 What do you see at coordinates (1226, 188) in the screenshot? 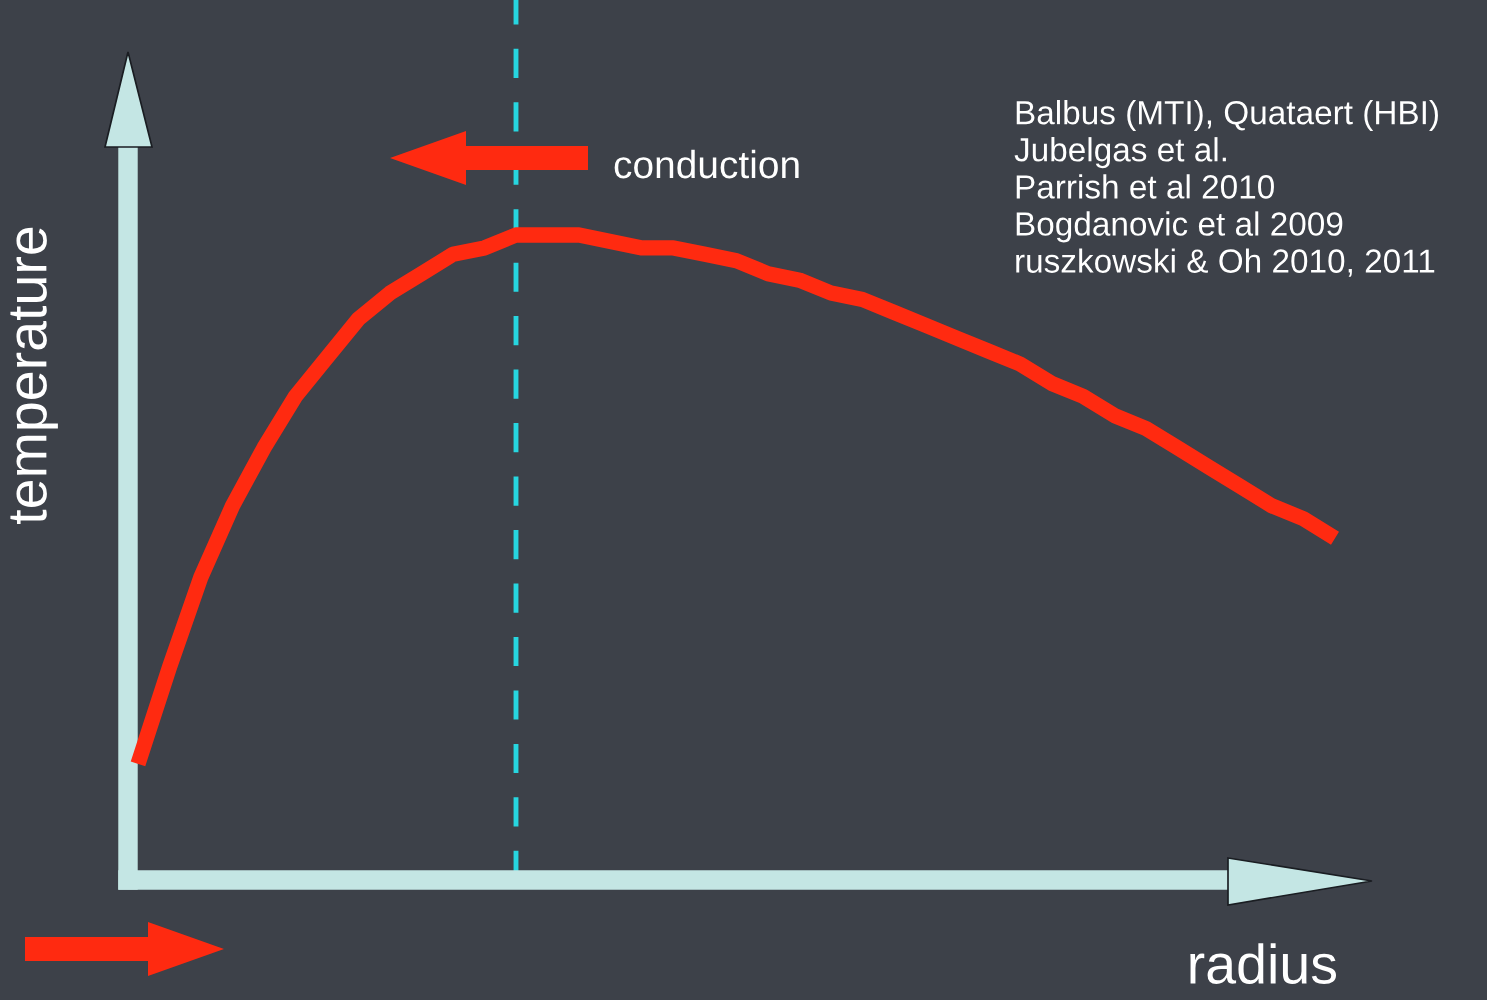
I see `annotation: Balbus (MTI), Quataert (HBI) Jubelgas et al. Parrish et al 2010 Bogdanovic et al 2009 ruszkowski & Oh 2010, 2011` at bounding box center [1226, 188].